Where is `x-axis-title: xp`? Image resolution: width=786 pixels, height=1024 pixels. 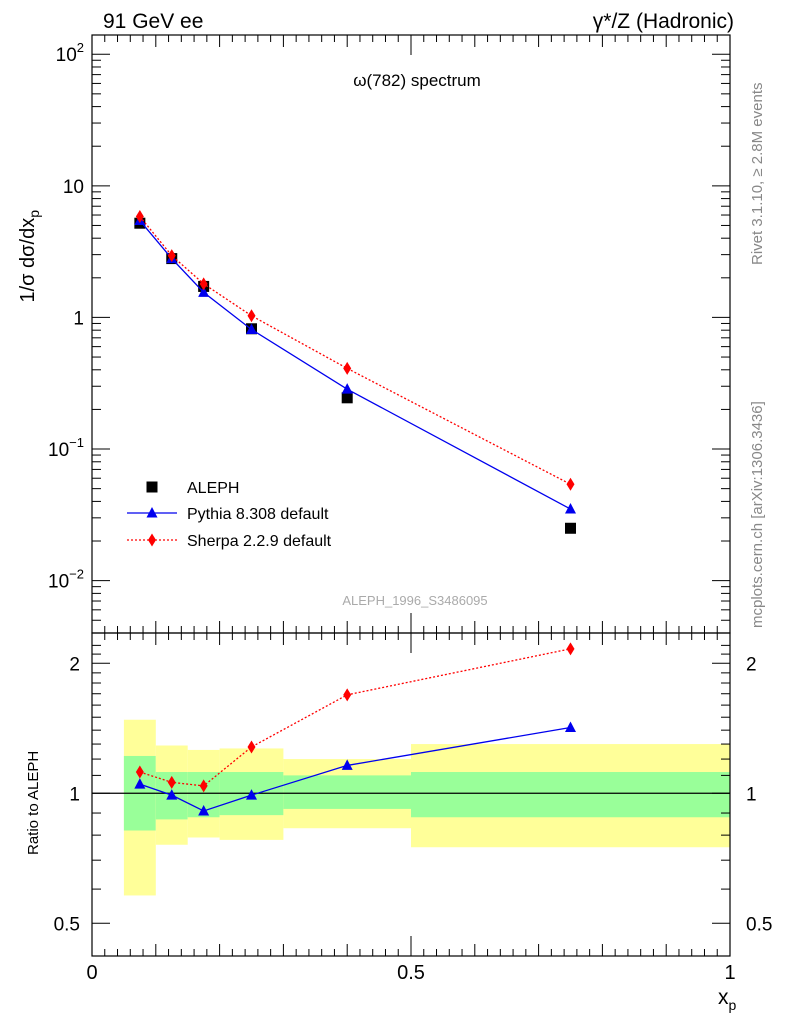
x-axis-title: xp is located at coordinates (727, 999).